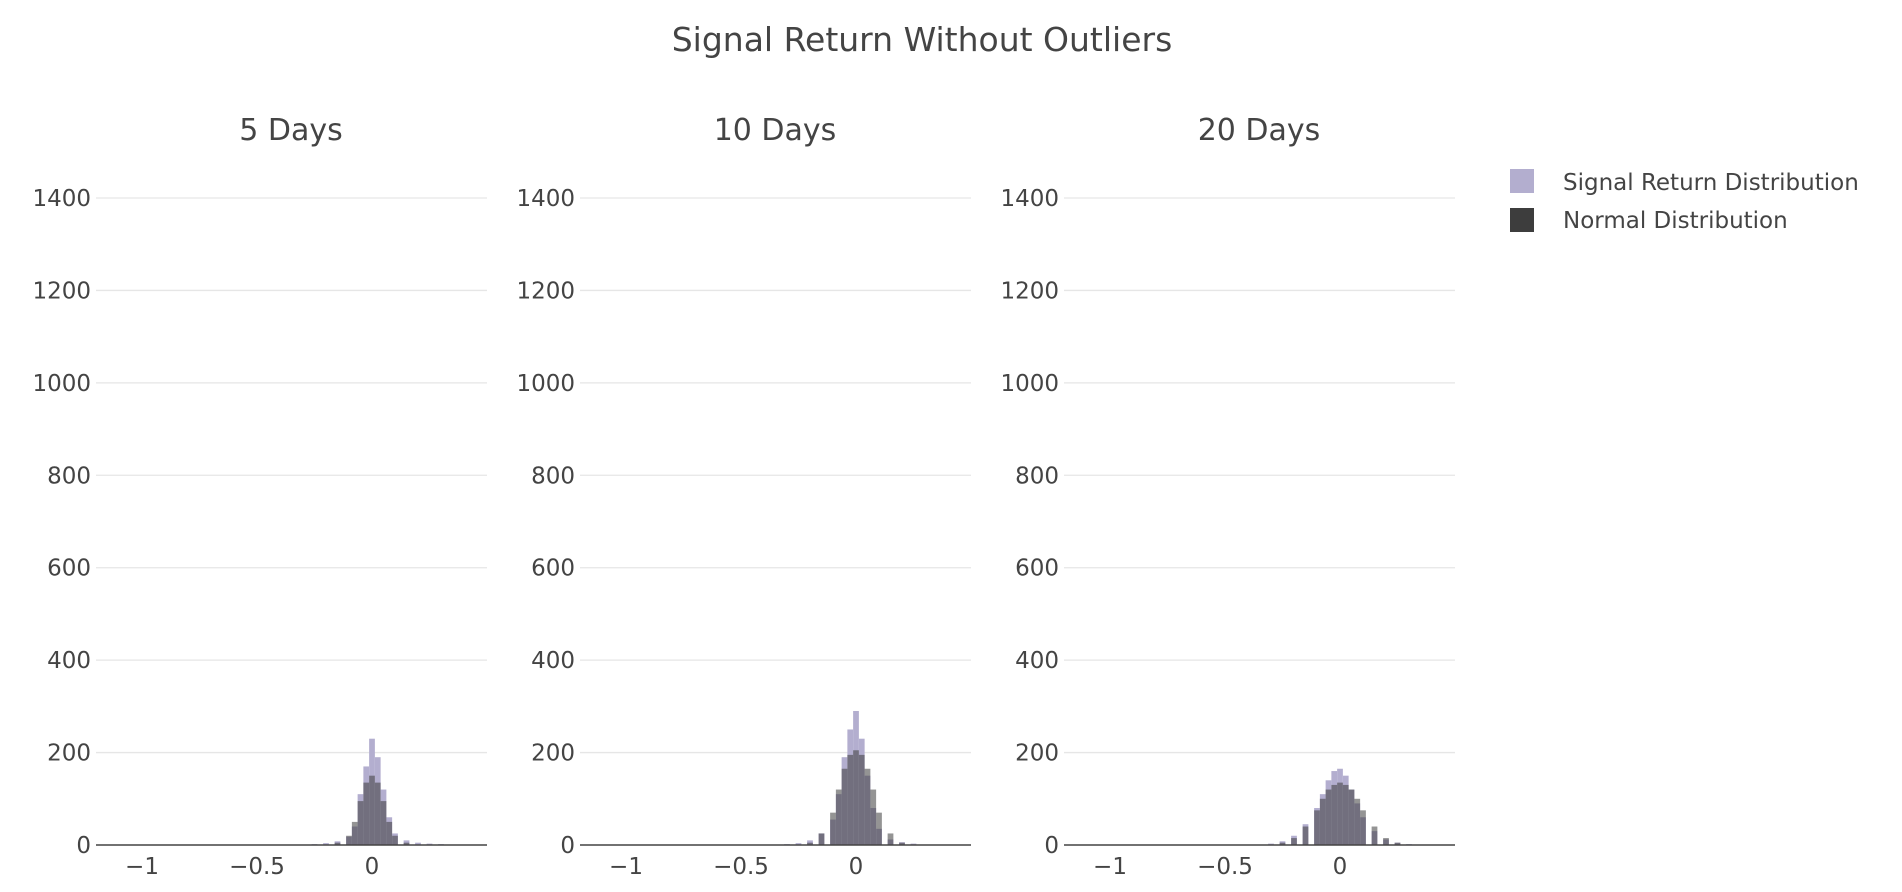 This screenshot has width=1902, height=892. I want to click on legend-label-normal: Normal Distribution, so click(1675, 221).